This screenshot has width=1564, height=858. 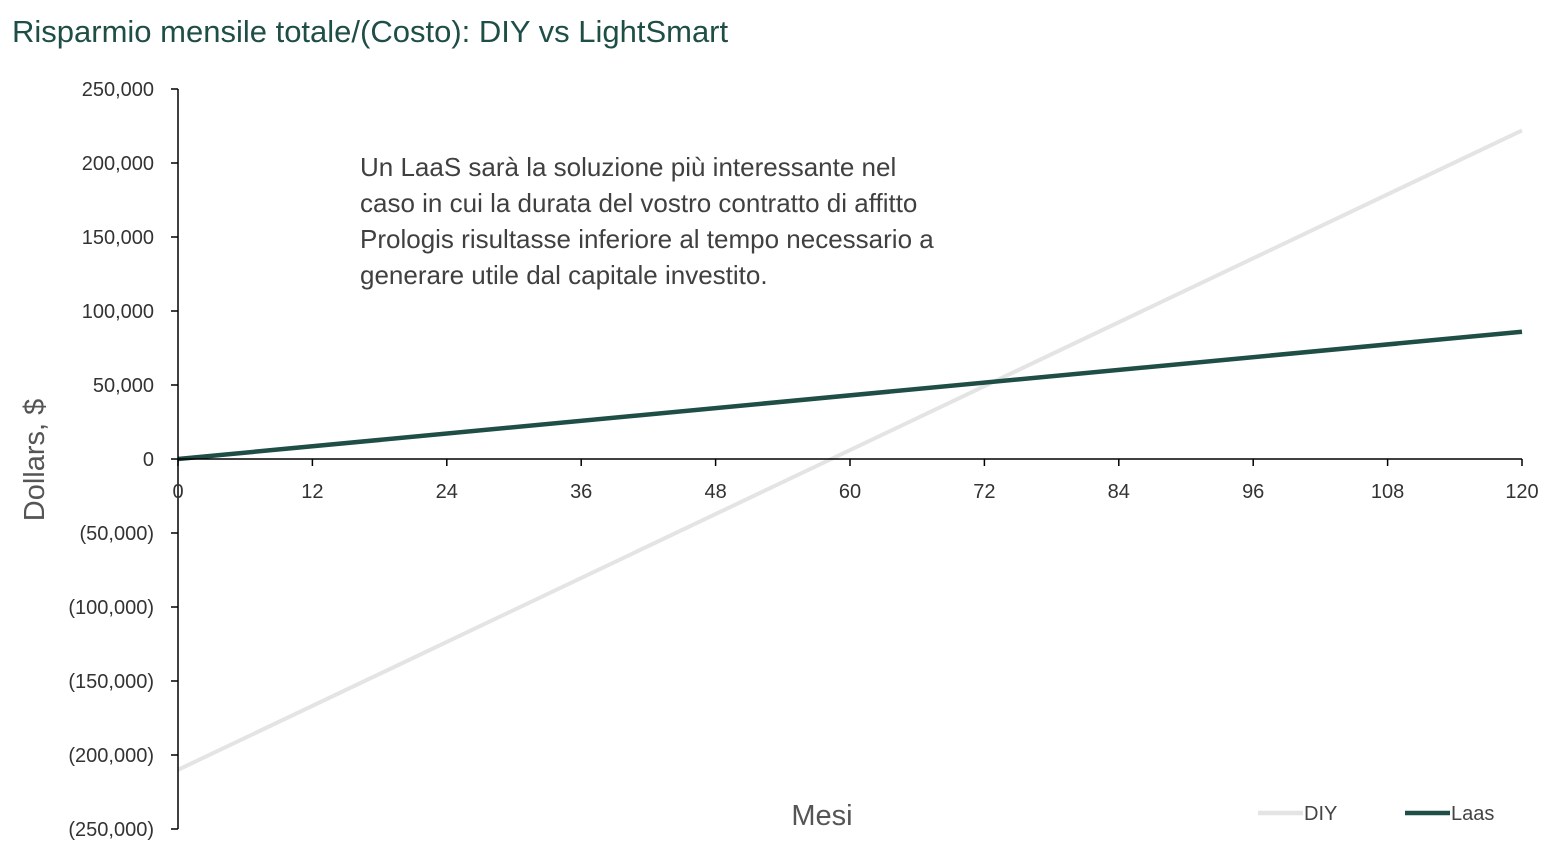 What do you see at coordinates (850, 492) in the screenshot?
I see `x-tick-label: 60` at bounding box center [850, 492].